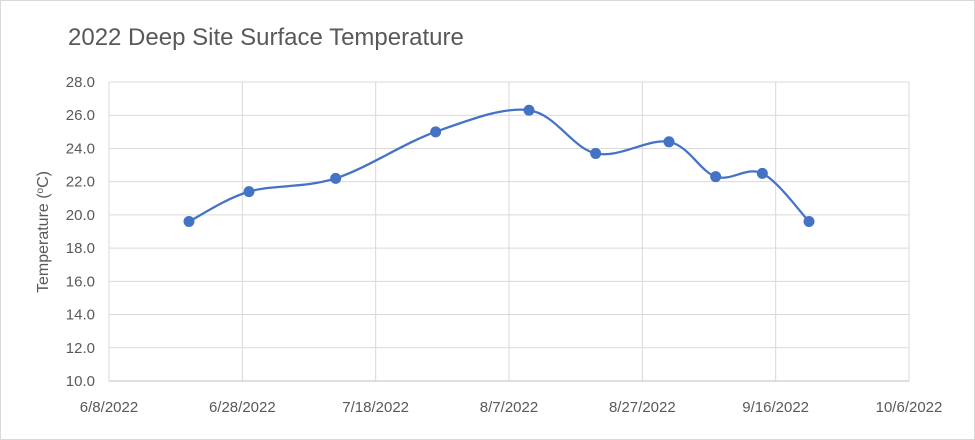 The width and height of the screenshot is (975, 440). I want to click on y-tick-label: 24.0, so click(80, 148).